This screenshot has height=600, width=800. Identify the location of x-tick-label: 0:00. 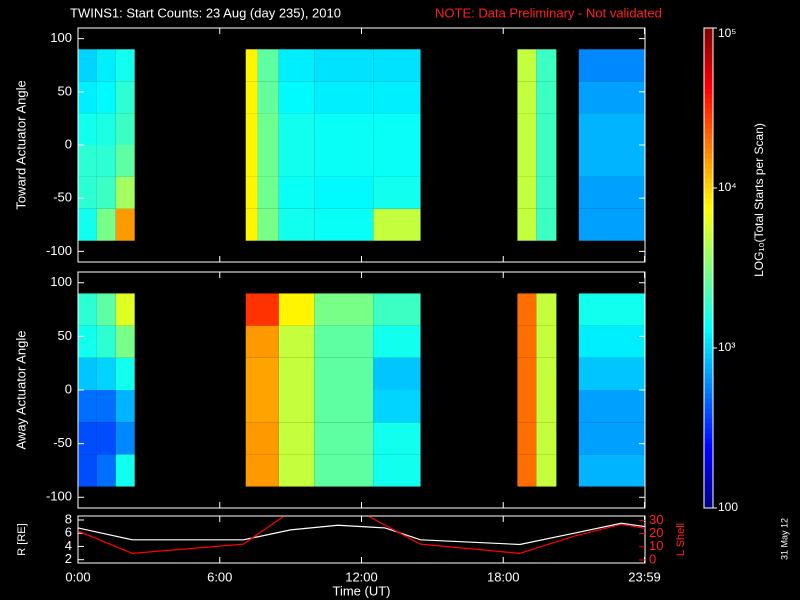
(77, 576).